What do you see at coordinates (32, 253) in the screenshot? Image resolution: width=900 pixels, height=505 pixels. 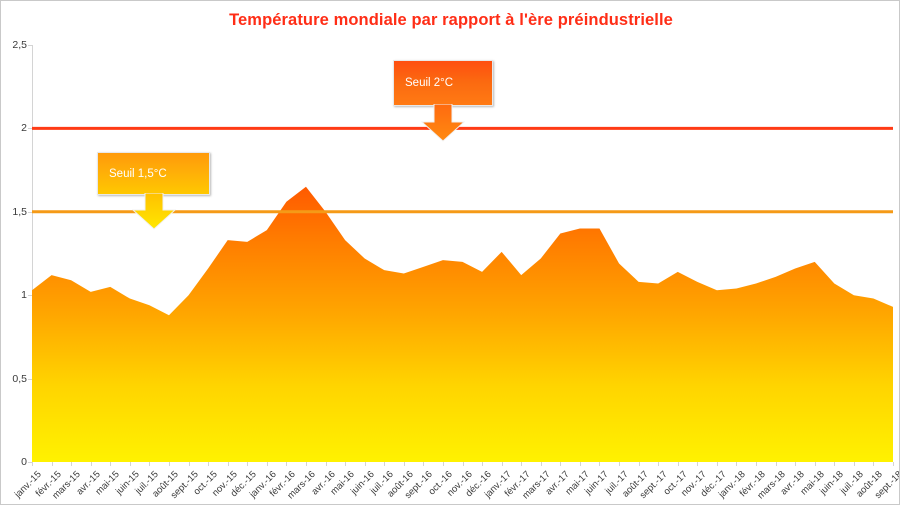 I see `y-axis-line` at bounding box center [32, 253].